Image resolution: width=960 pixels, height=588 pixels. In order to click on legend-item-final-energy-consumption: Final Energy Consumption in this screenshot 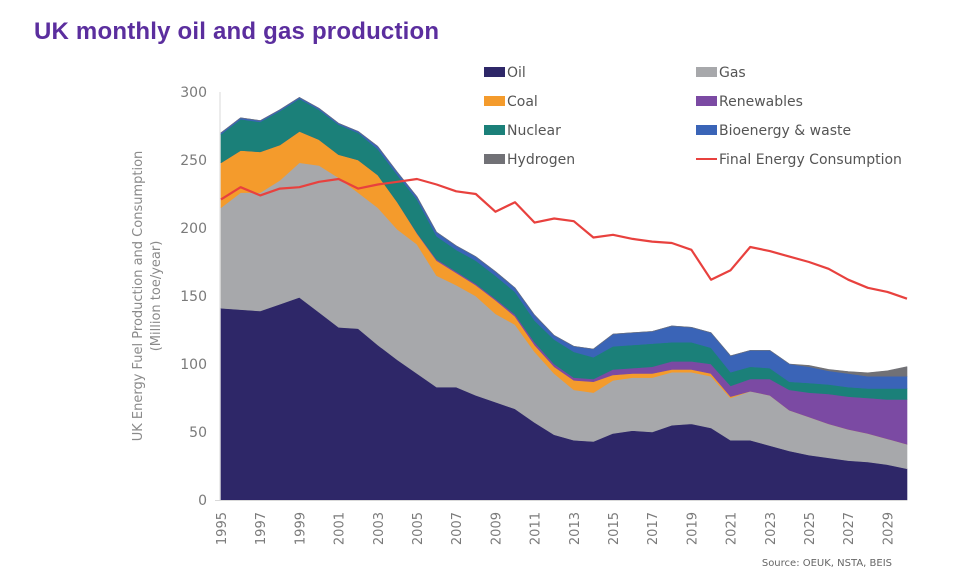, I will do `click(799, 160)`.